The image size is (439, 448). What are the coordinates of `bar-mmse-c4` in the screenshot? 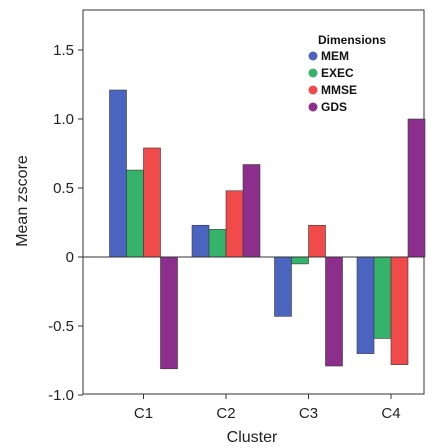 It's located at (399, 310).